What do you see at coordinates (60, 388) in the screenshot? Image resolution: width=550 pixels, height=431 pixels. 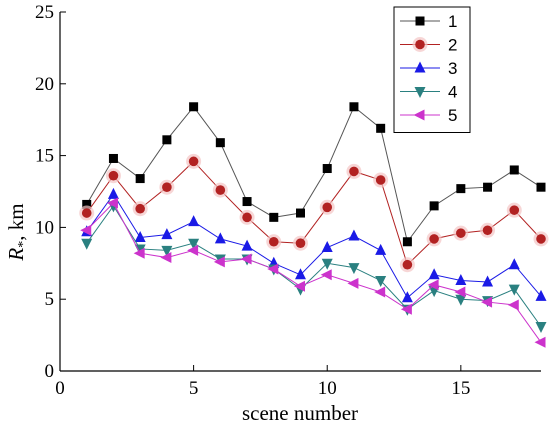 I see `x-tick-label: 0` at bounding box center [60, 388].